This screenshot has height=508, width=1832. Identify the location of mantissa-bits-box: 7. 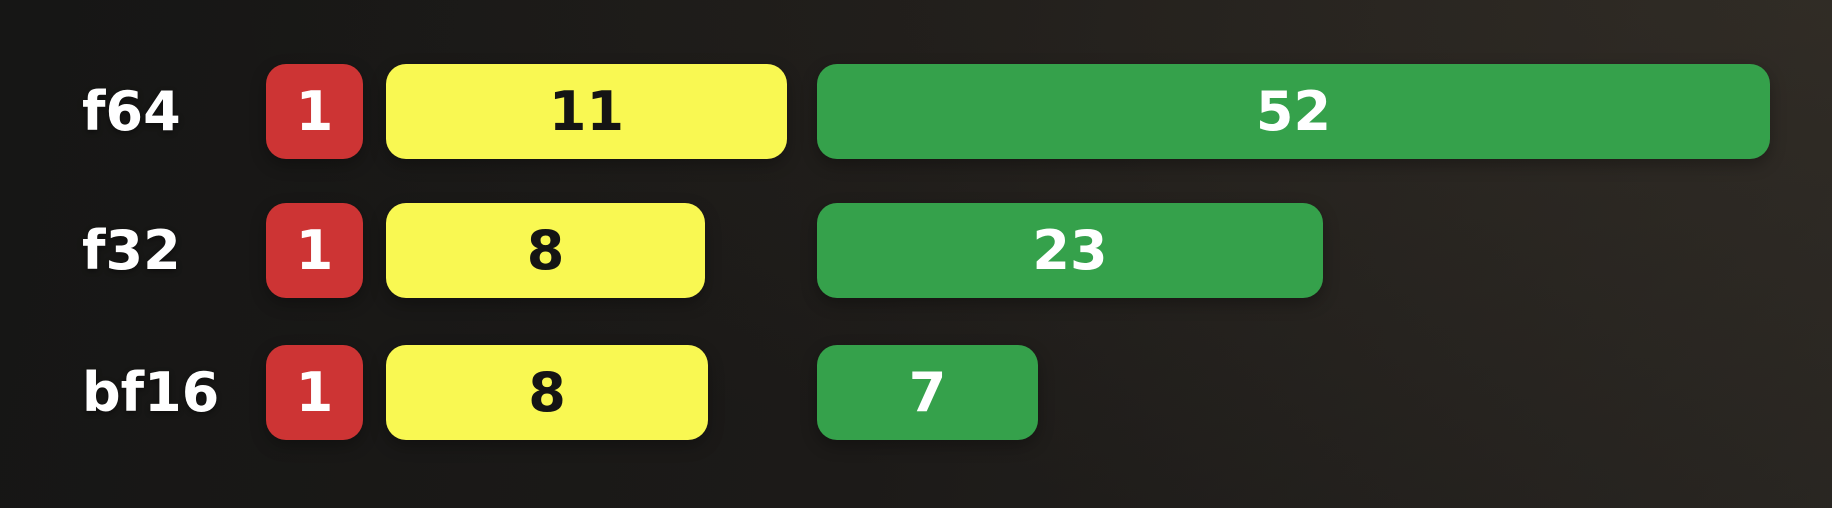
(927, 392).